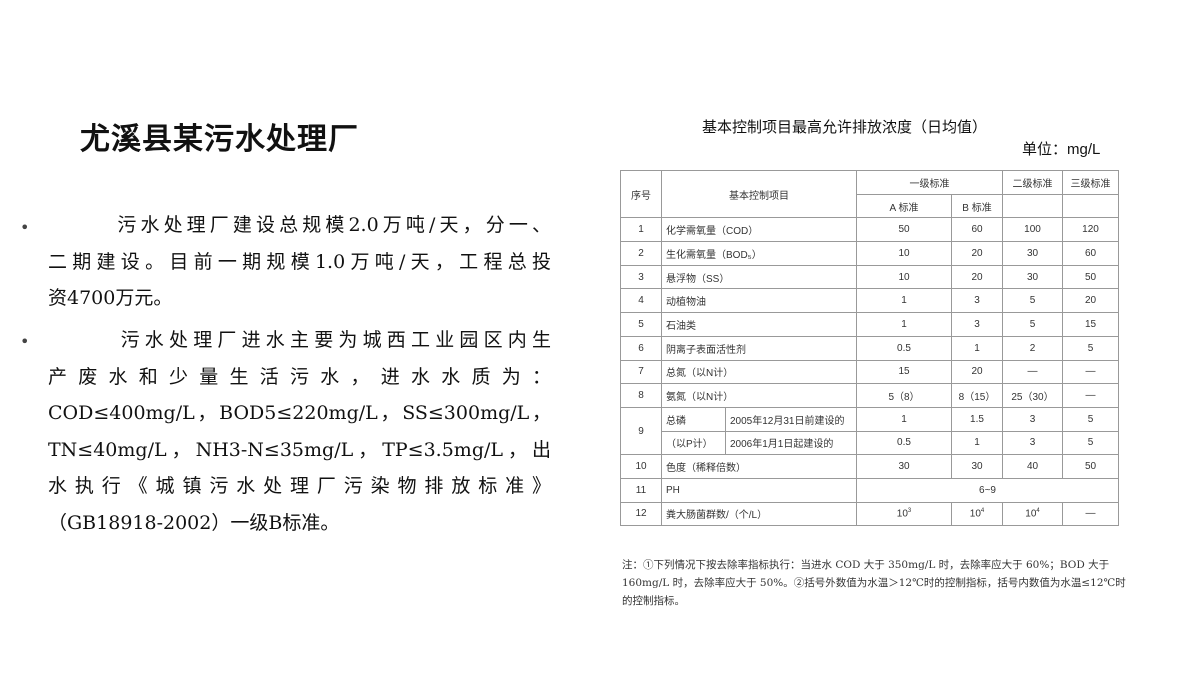 The height and width of the screenshot is (675, 1200). I want to click on base: 10, so click(975, 514).